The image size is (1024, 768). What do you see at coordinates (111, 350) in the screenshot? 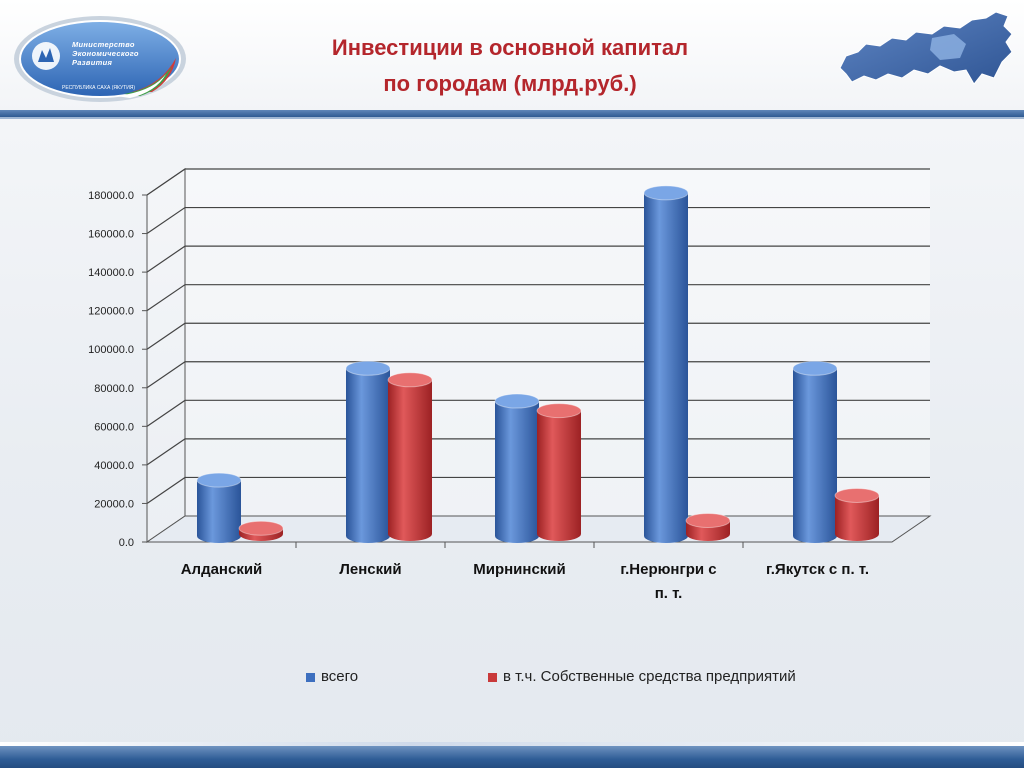
I see `y-tick-label: 100000.0` at bounding box center [111, 350].